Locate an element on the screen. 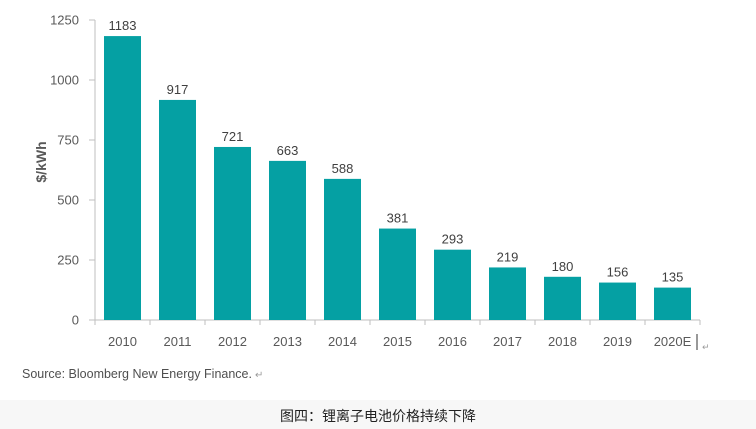 The image size is (756, 429). source-text: Source: Bloomberg New Energy Finance. is located at coordinates (137, 374).